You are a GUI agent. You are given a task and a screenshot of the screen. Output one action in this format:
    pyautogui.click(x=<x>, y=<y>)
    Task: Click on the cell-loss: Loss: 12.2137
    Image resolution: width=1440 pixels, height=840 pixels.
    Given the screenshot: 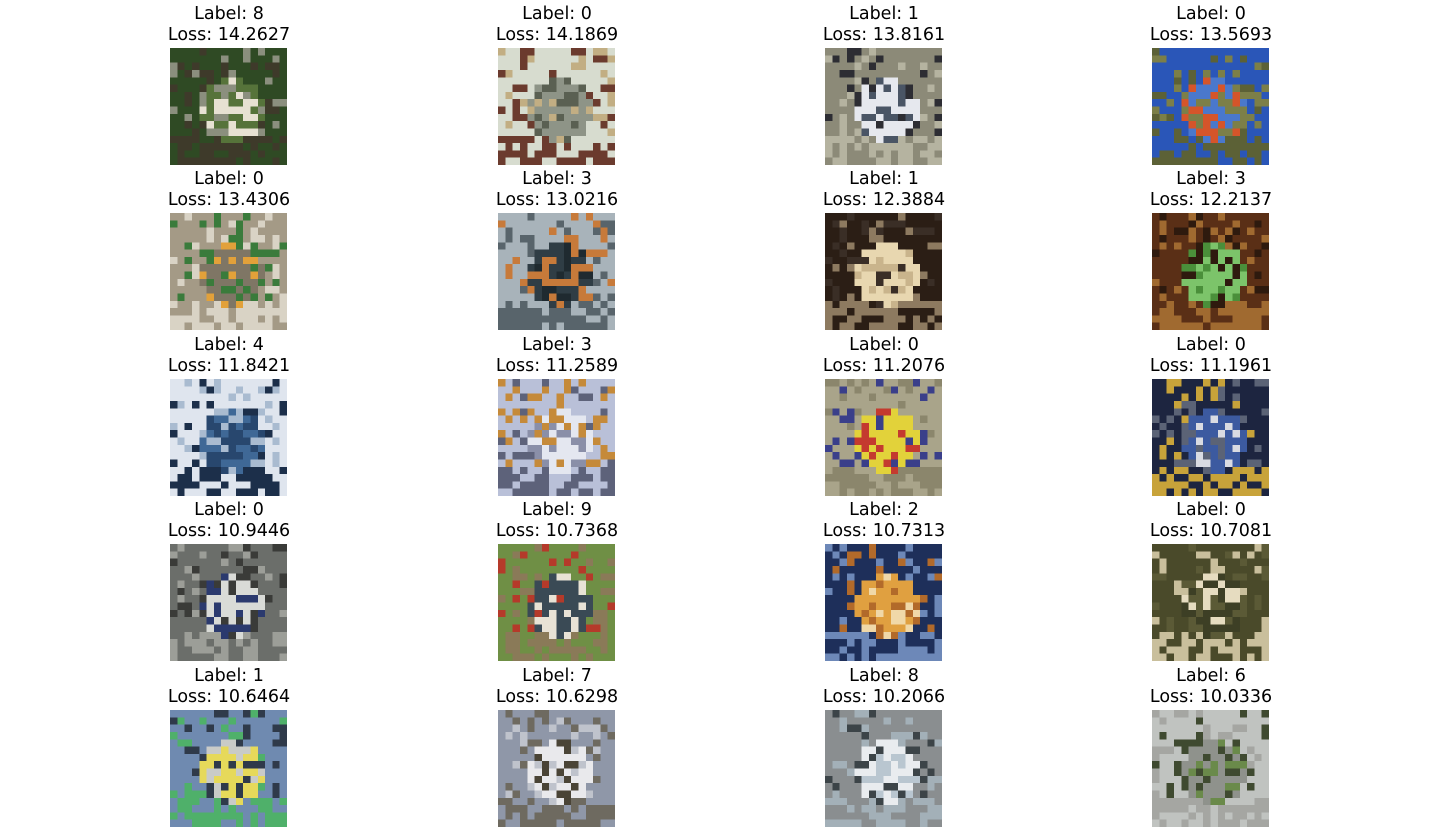 What is the action you would take?
    pyautogui.click(x=1211, y=200)
    